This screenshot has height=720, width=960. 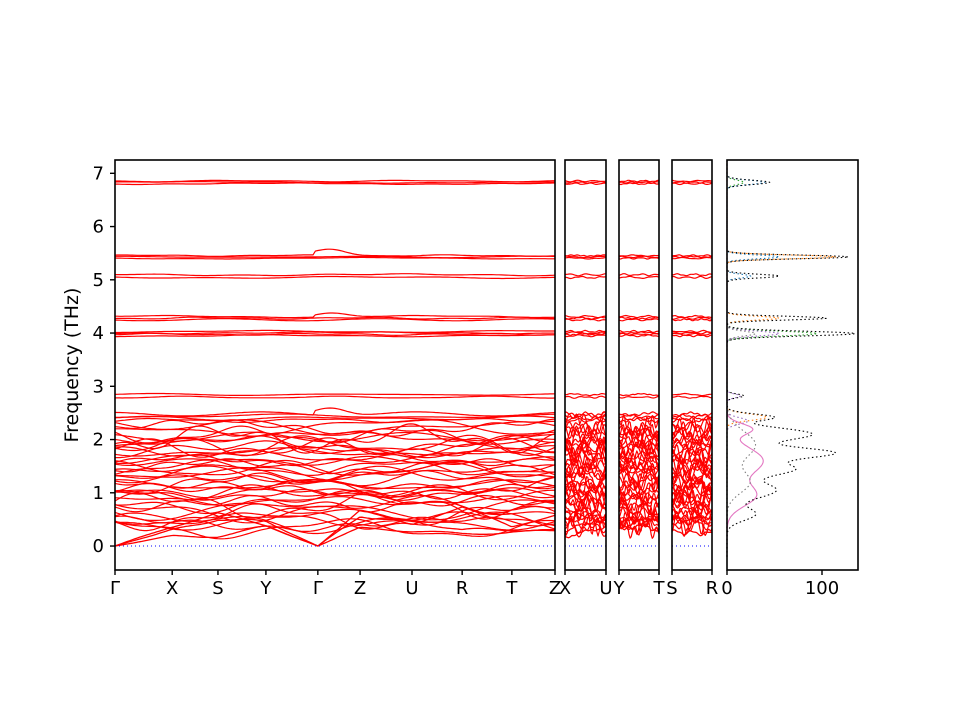 What do you see at coordinates (265, 588) in the screenshot?
I see `kpoint-label: Y` at bounding box center [265, 588].